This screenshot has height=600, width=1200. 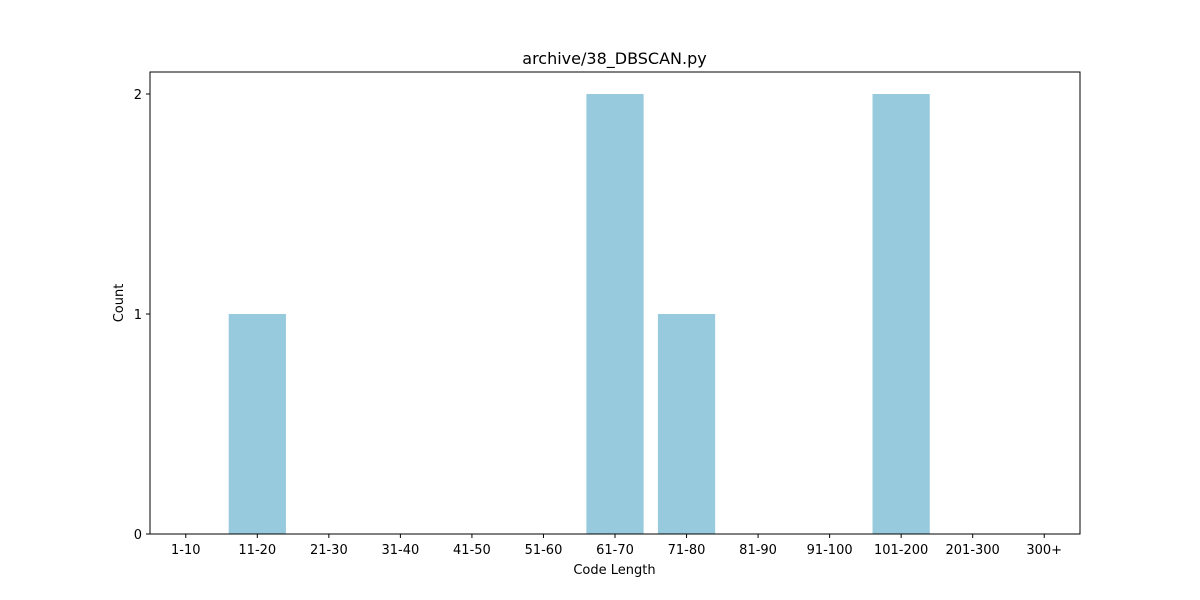 I want to click on y-tick-label: 0, so click(x=138, y=535).